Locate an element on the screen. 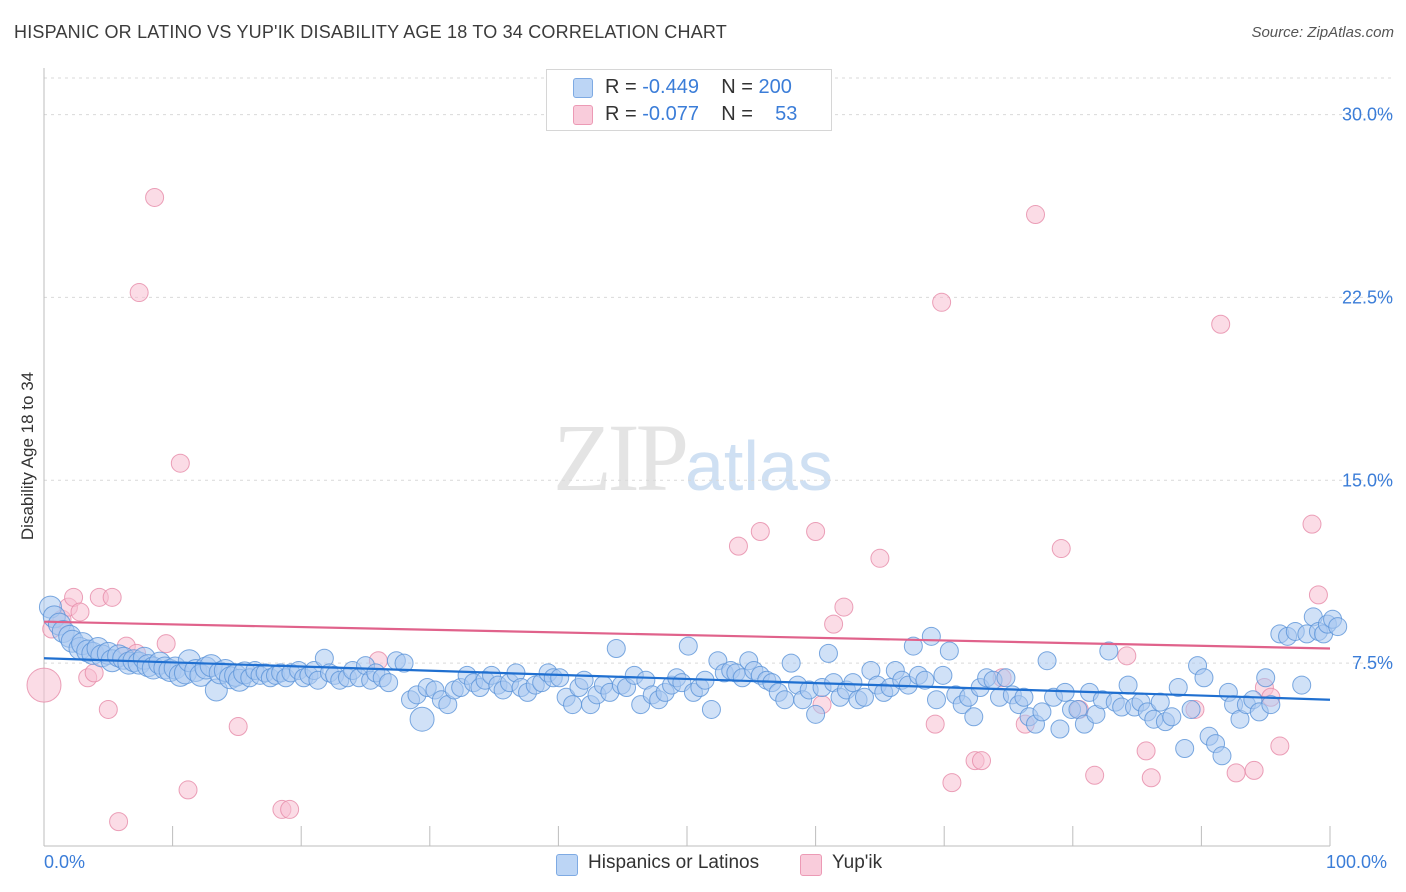  r-label: R = is located at coordinates (621, 114).